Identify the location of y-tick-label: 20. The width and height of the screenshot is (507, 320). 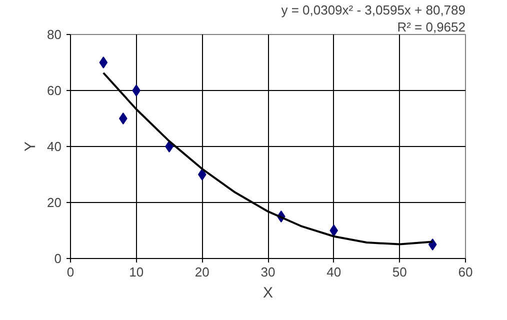
(54, 202).